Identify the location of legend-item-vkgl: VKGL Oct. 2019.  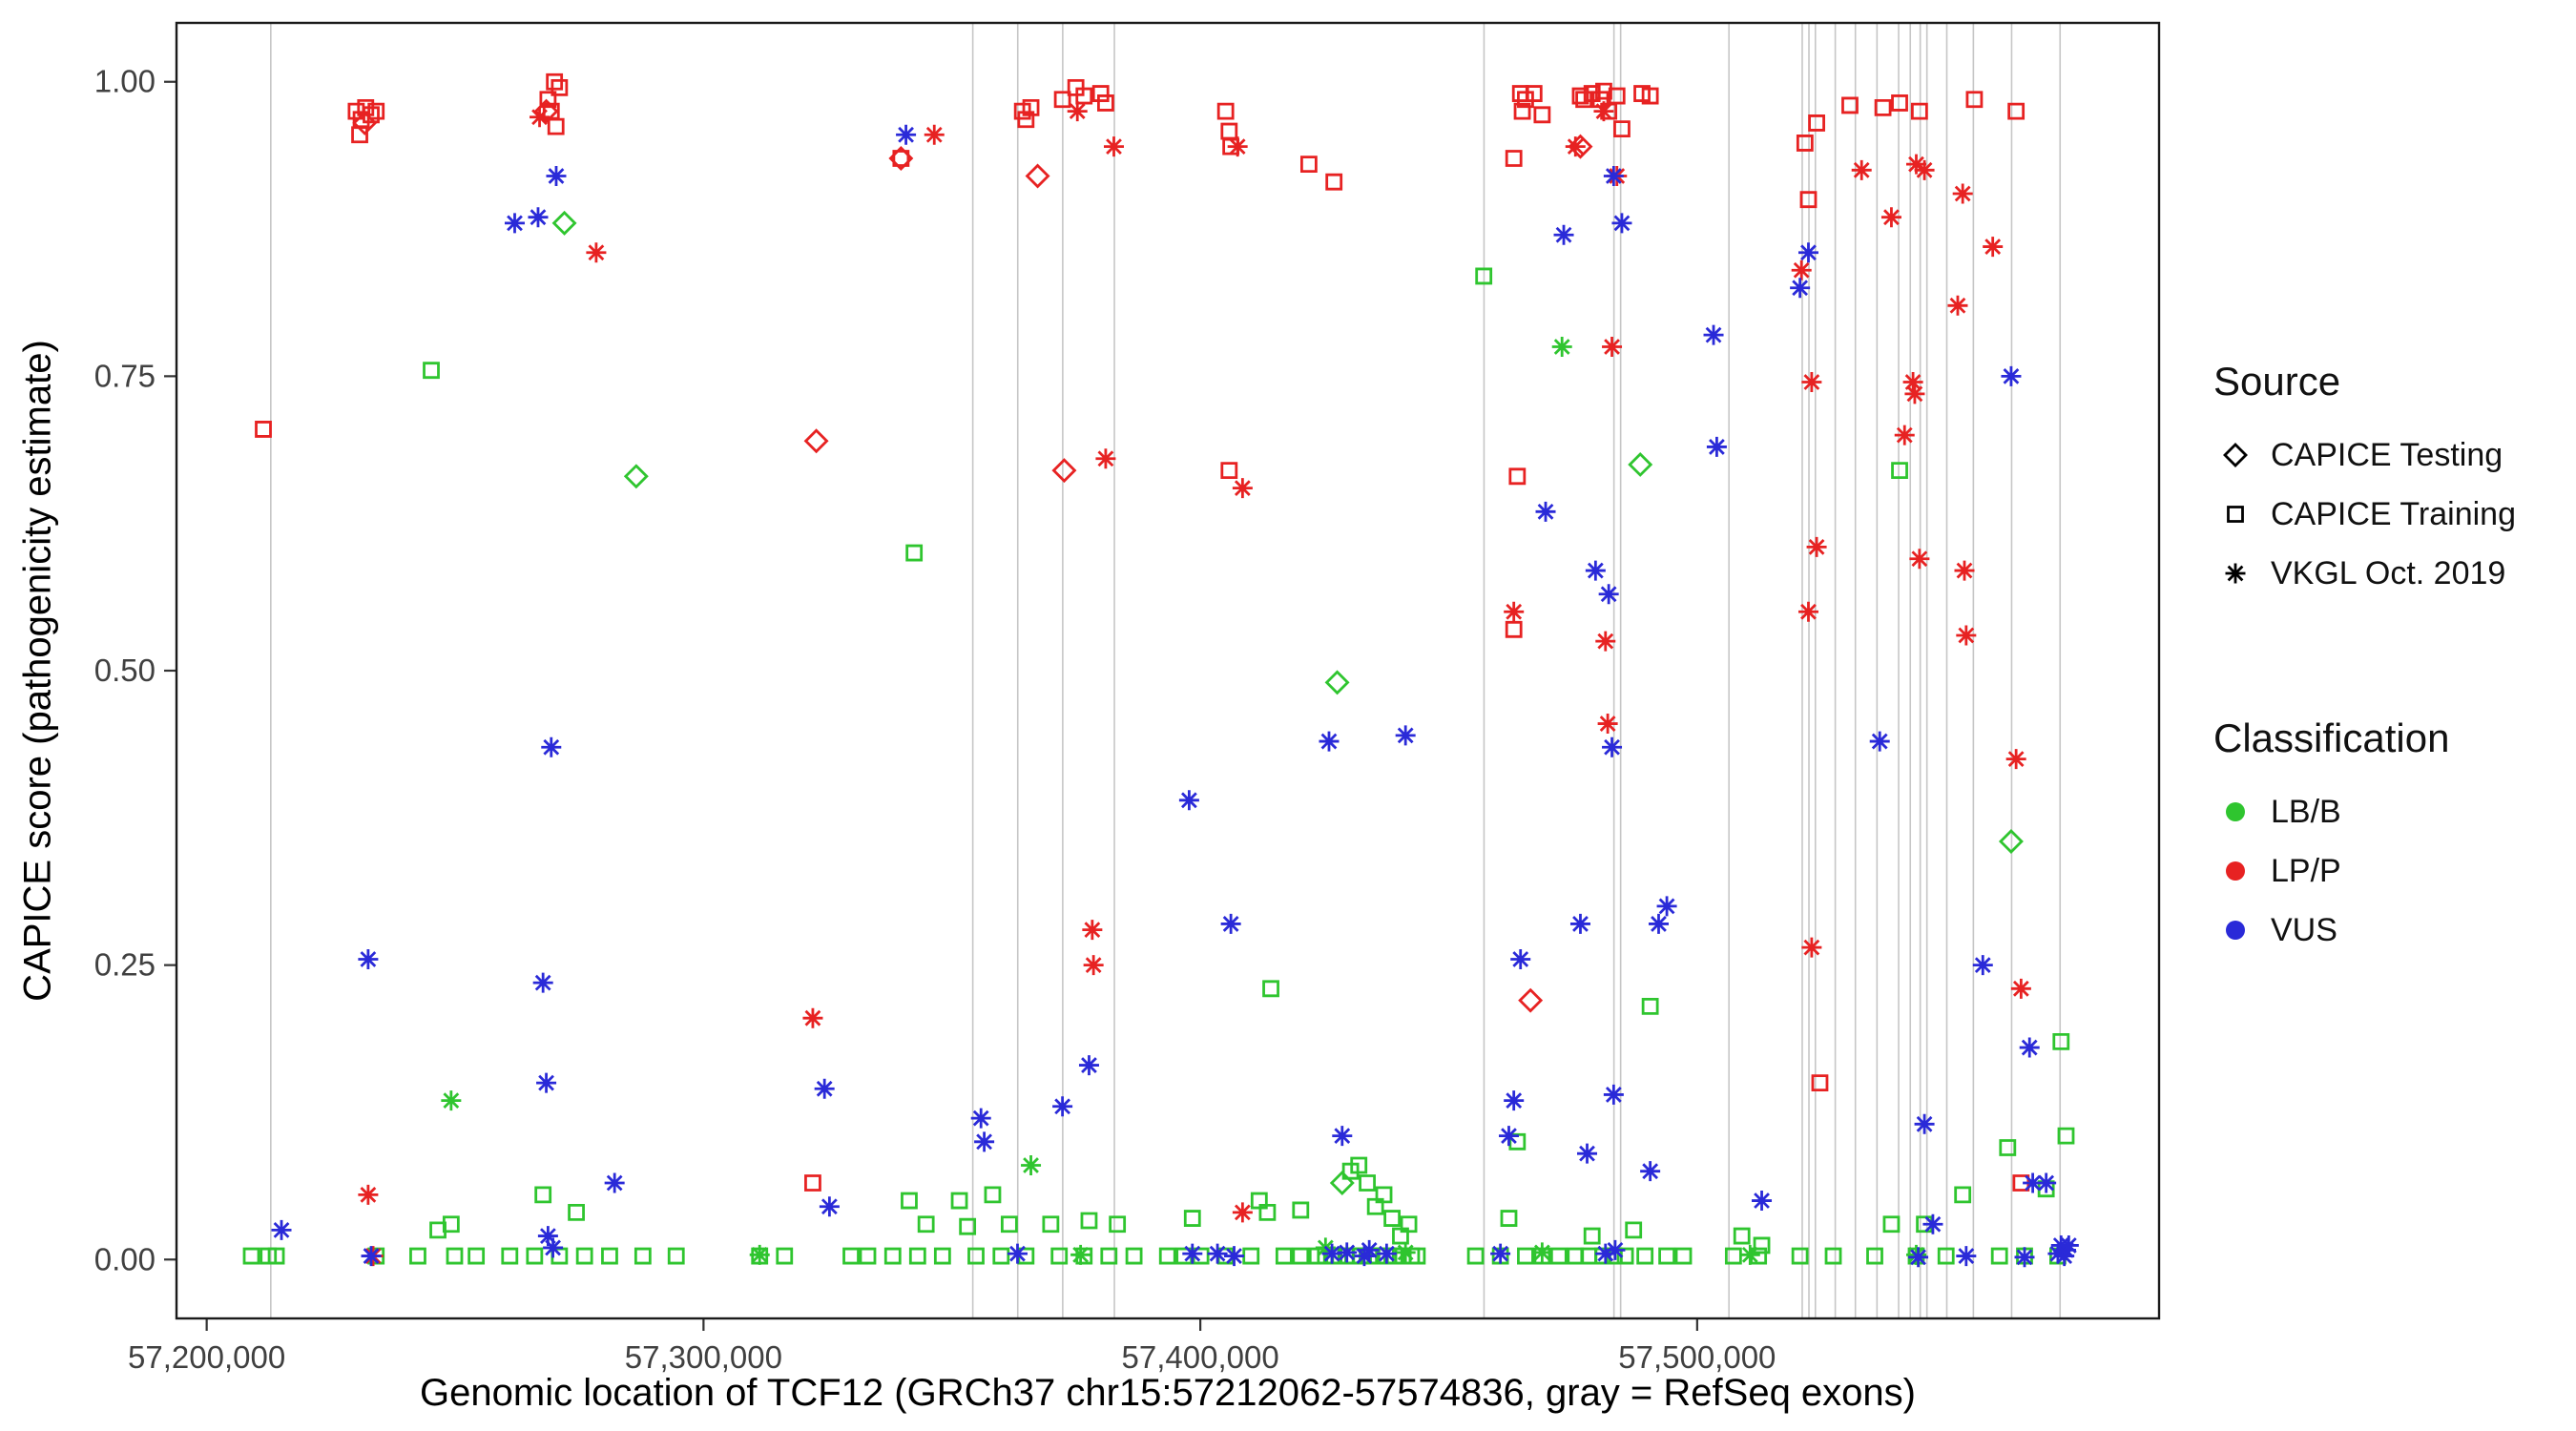
(2389, 573).